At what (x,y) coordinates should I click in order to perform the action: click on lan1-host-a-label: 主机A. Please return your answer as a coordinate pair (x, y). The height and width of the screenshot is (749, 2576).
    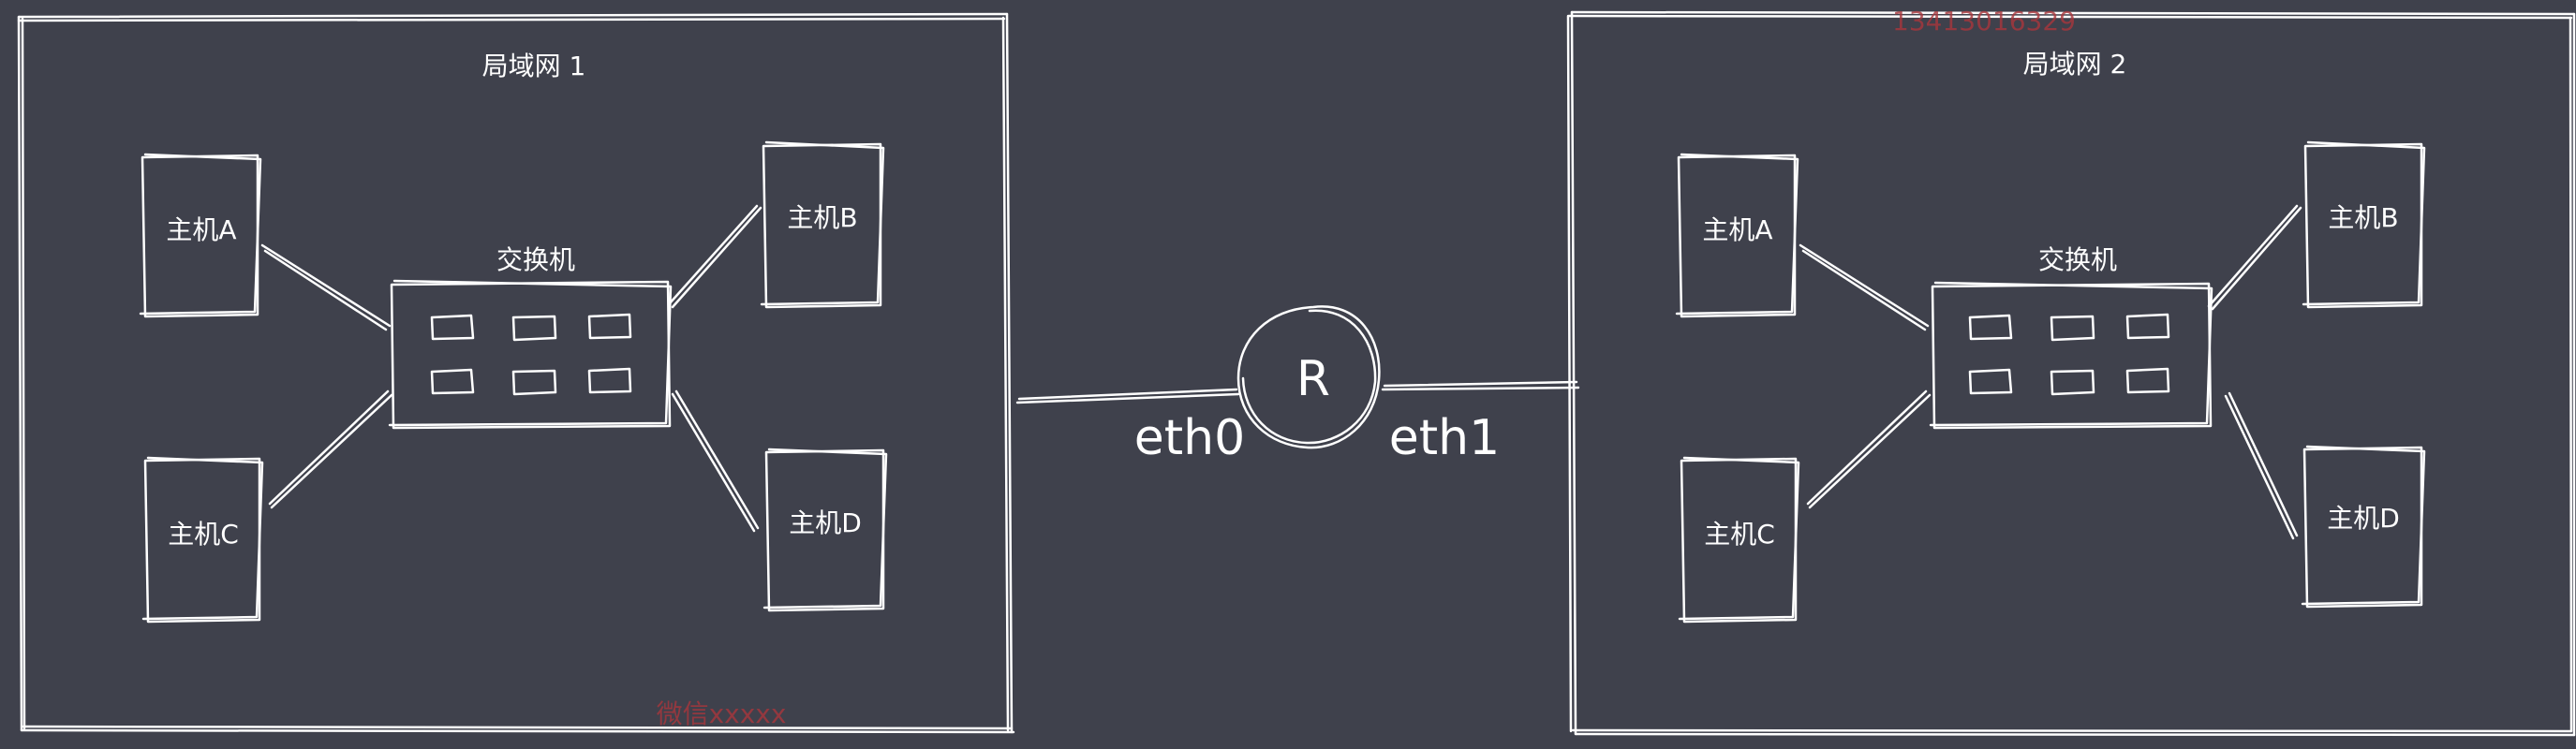
    Looking at the image, I should click on (201, 229).